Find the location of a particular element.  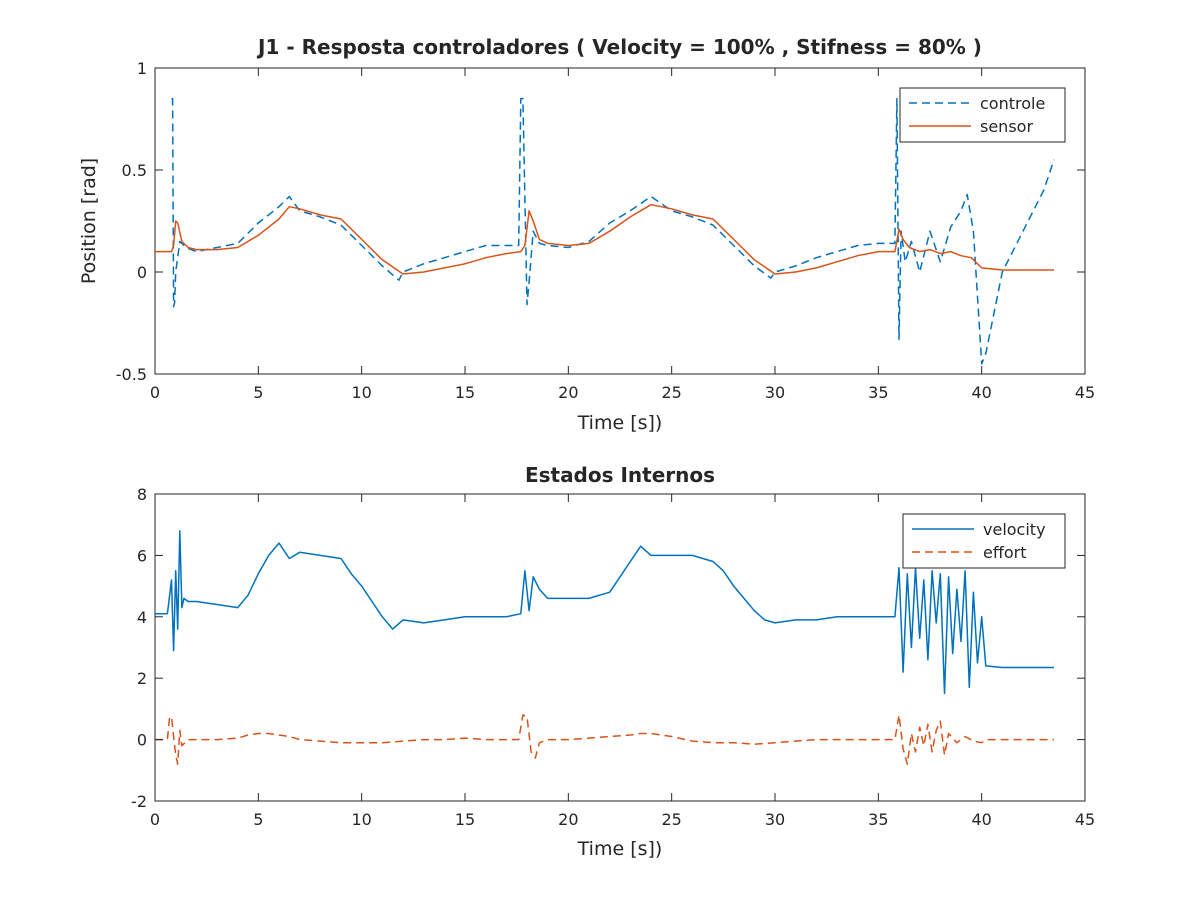

bottom-x-tick-label: 25 is located at coordinates (671, 819).